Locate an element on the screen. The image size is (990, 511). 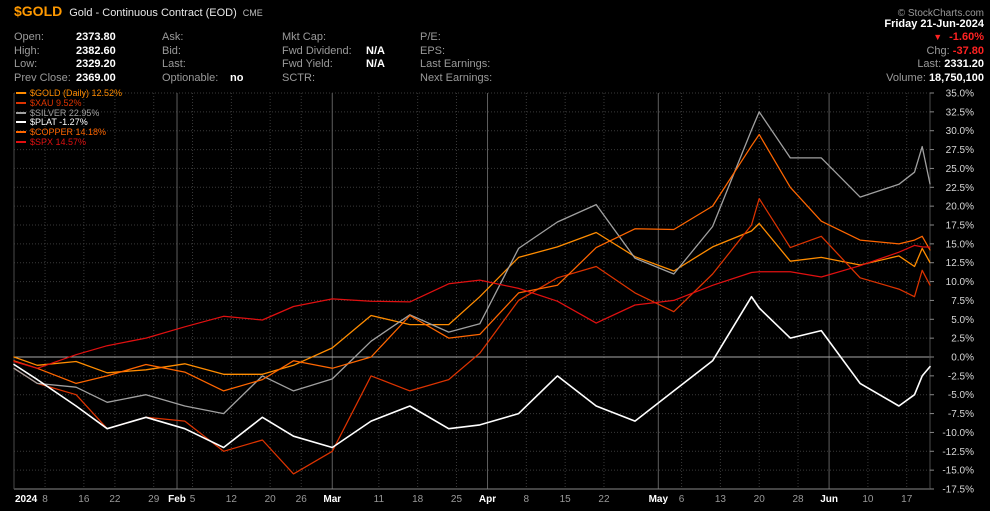
prev-close-label: Prev Close: is located at coordinates (42, 77).